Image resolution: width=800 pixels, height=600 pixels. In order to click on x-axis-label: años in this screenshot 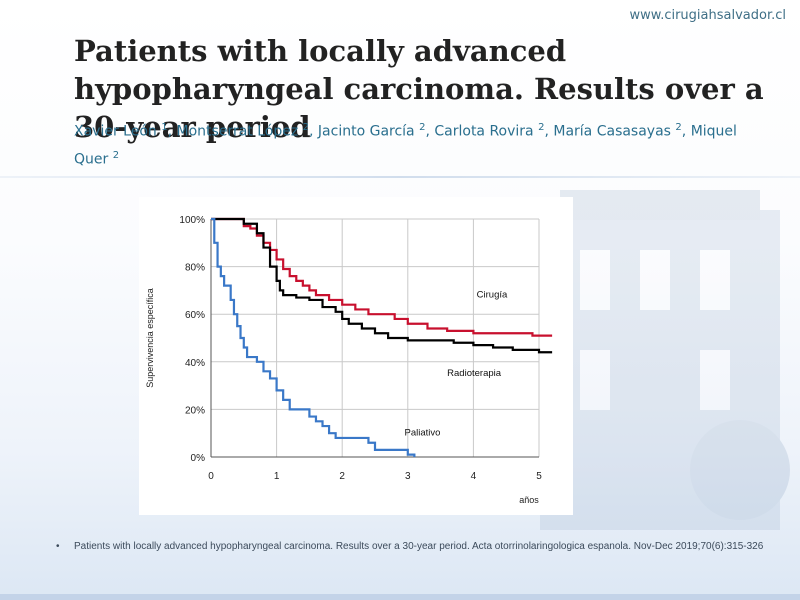, I will do `click(529, 500)`.